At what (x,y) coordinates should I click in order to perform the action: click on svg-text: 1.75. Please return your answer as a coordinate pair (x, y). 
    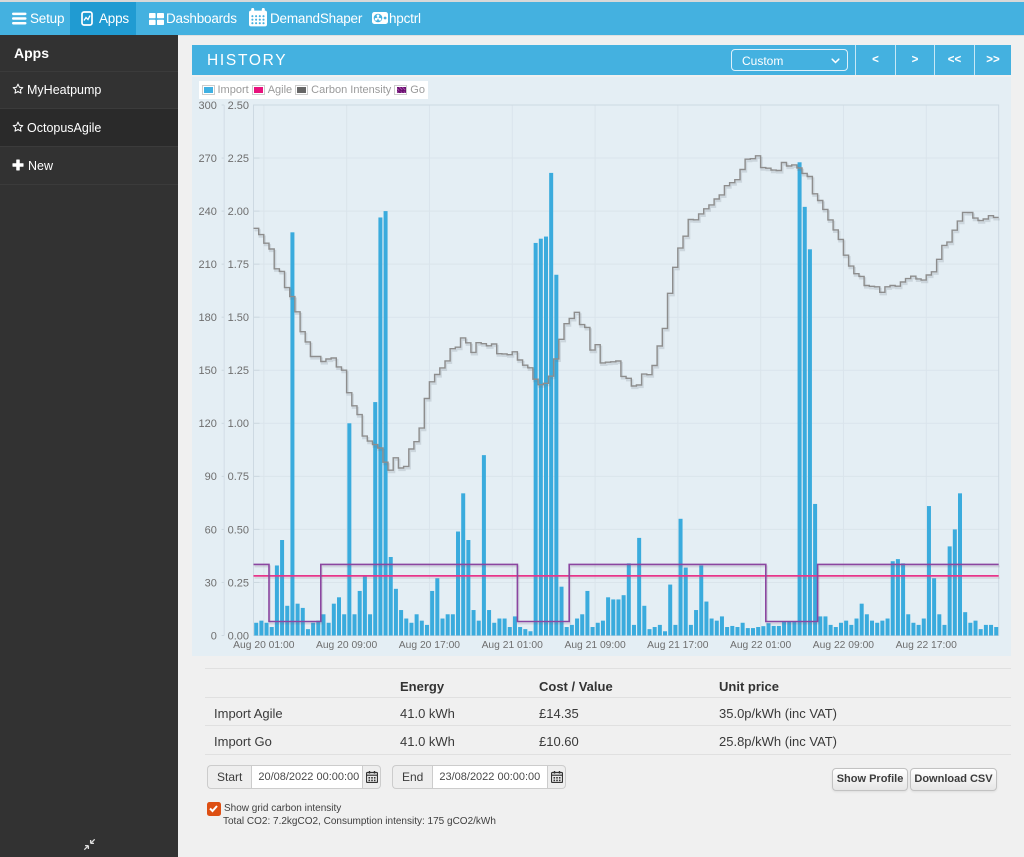
    Looking at the image, I should click on (238, 265).